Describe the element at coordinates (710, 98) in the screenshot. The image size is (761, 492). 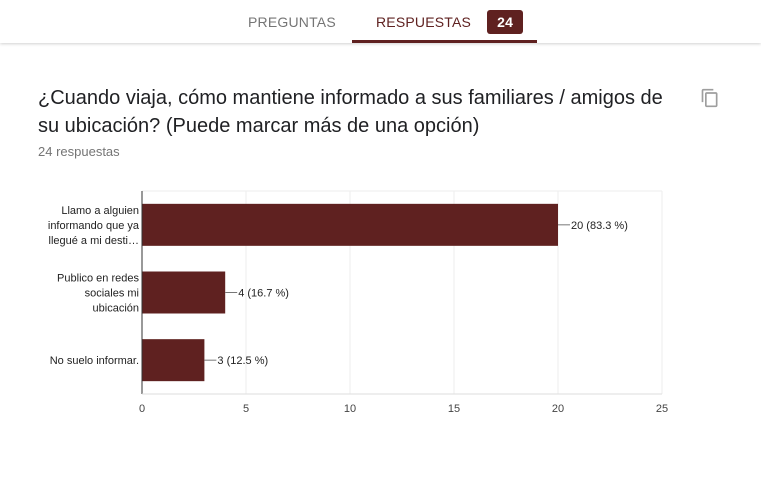
I see `copy-icon` at that location.